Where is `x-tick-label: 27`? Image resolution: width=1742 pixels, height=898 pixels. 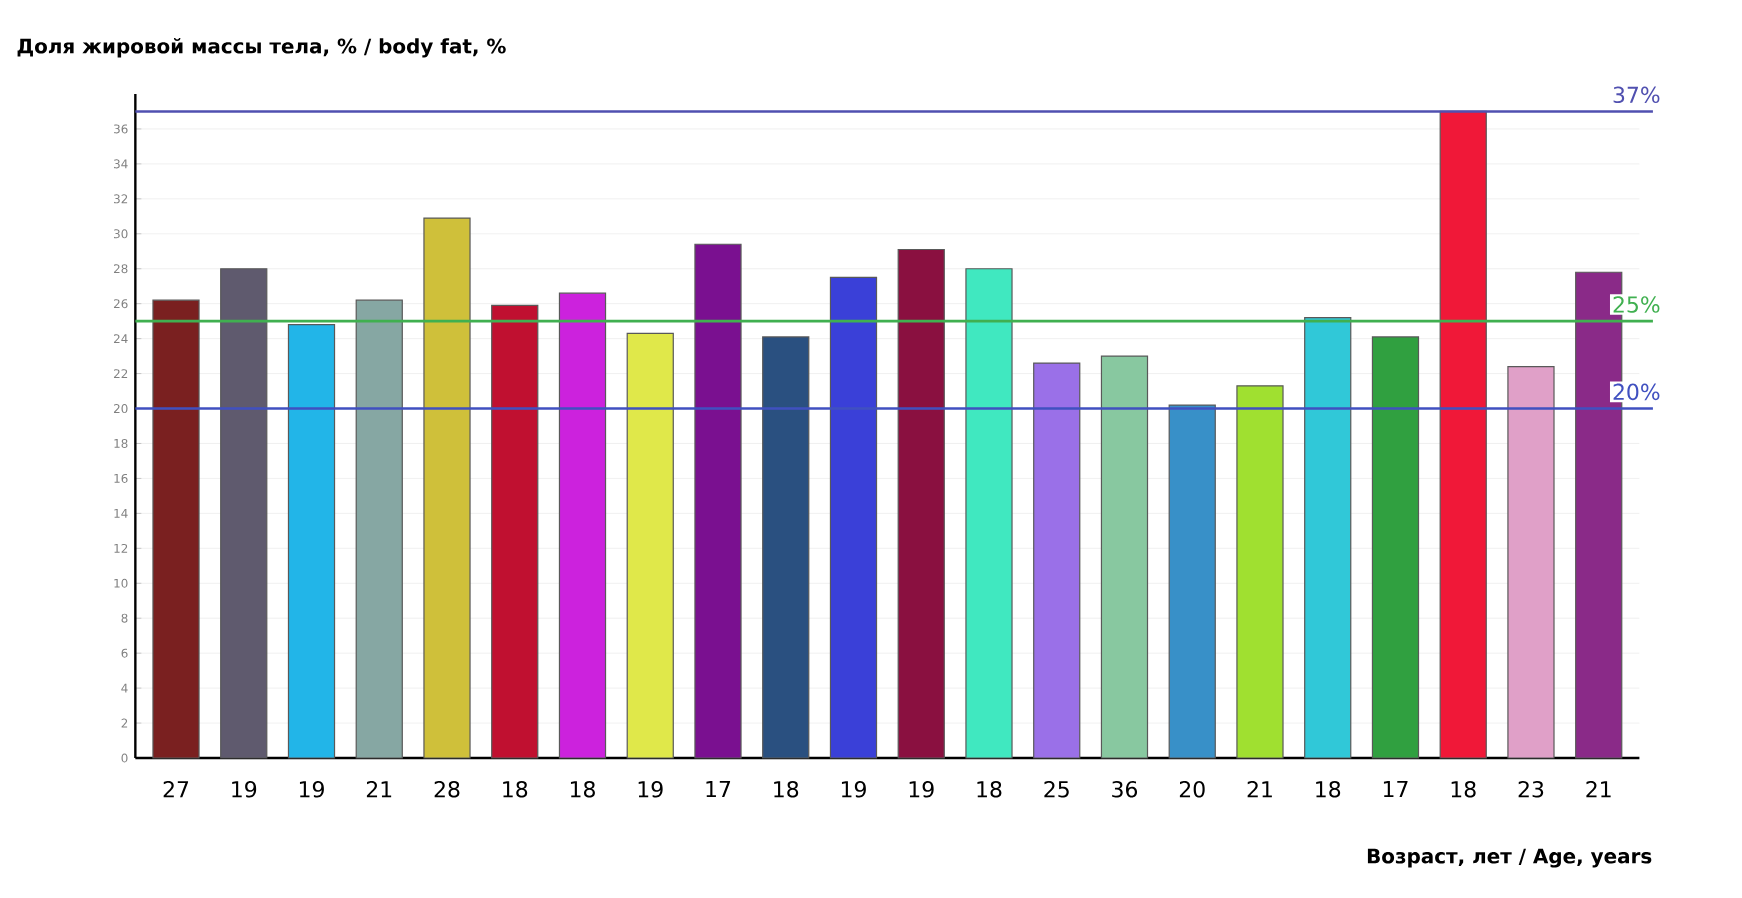 x-tick-label: 27 is located at coordinates (176, 789).